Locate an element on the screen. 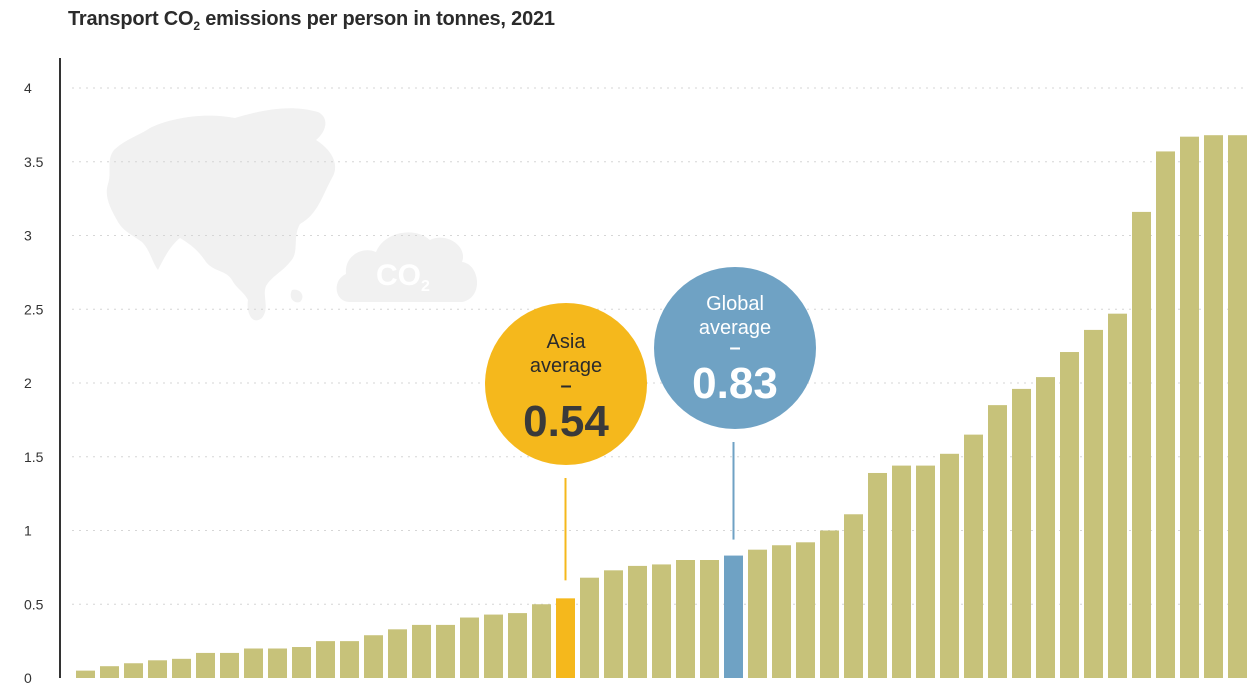  y-tick-label: 1.5 is located at coordinates (34, 457).